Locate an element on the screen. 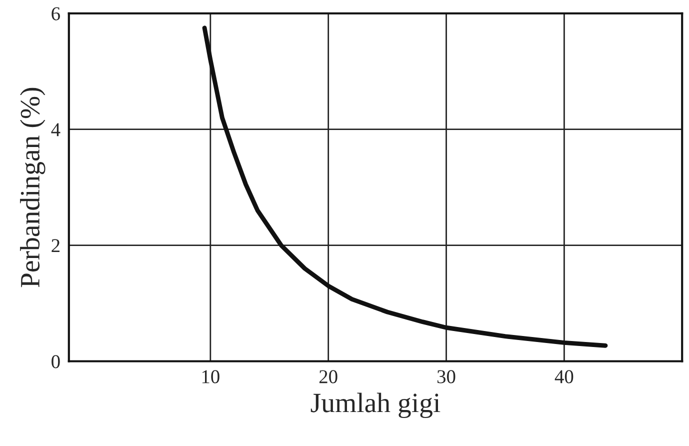 This screenshot has height=446, width=689. y-tick-label: 0 is located at coordinates (56, 361).